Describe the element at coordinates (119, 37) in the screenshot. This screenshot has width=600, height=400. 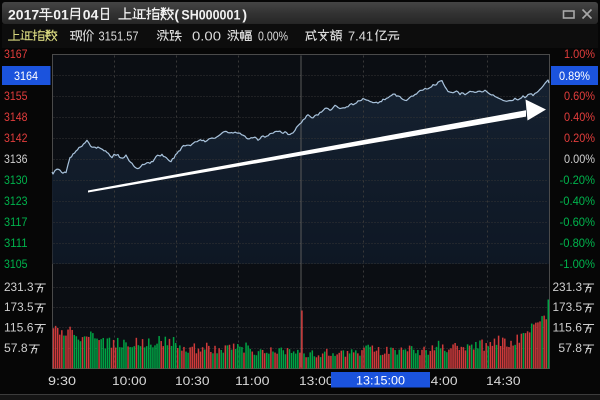
I see `svg-text: 3151.57` at that location.